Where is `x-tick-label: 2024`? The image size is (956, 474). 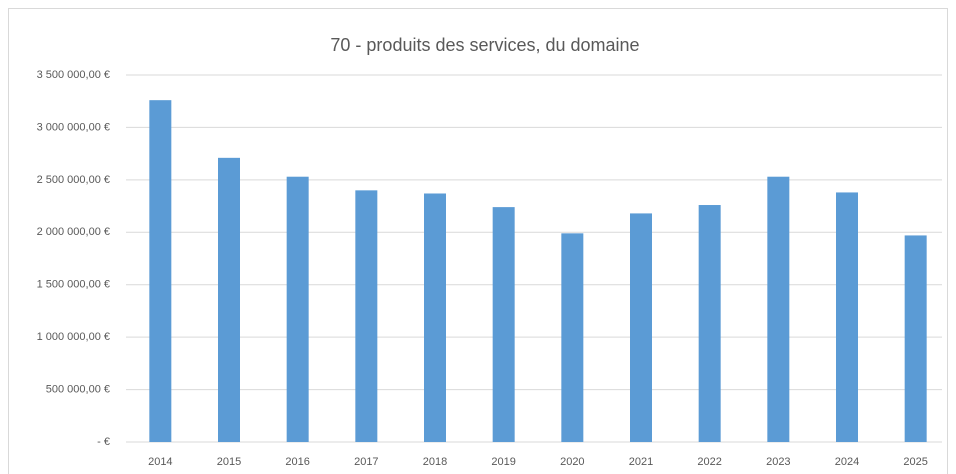
x-tick-label: 2024 is located at coordinates (847, 462).